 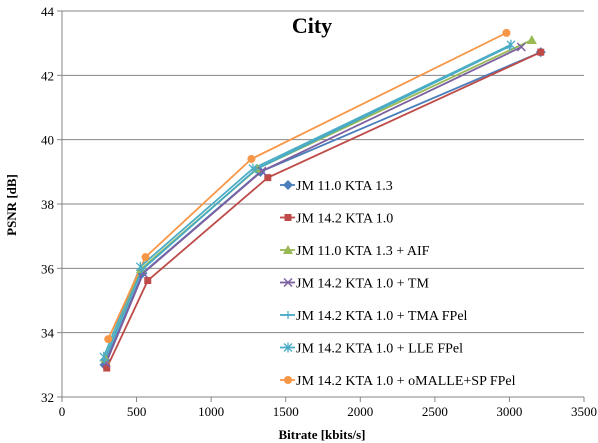 I want to click on legend-item-6: JM 14.2 KTA 1.0 + LLE FPel, so click(x=371, y=349).